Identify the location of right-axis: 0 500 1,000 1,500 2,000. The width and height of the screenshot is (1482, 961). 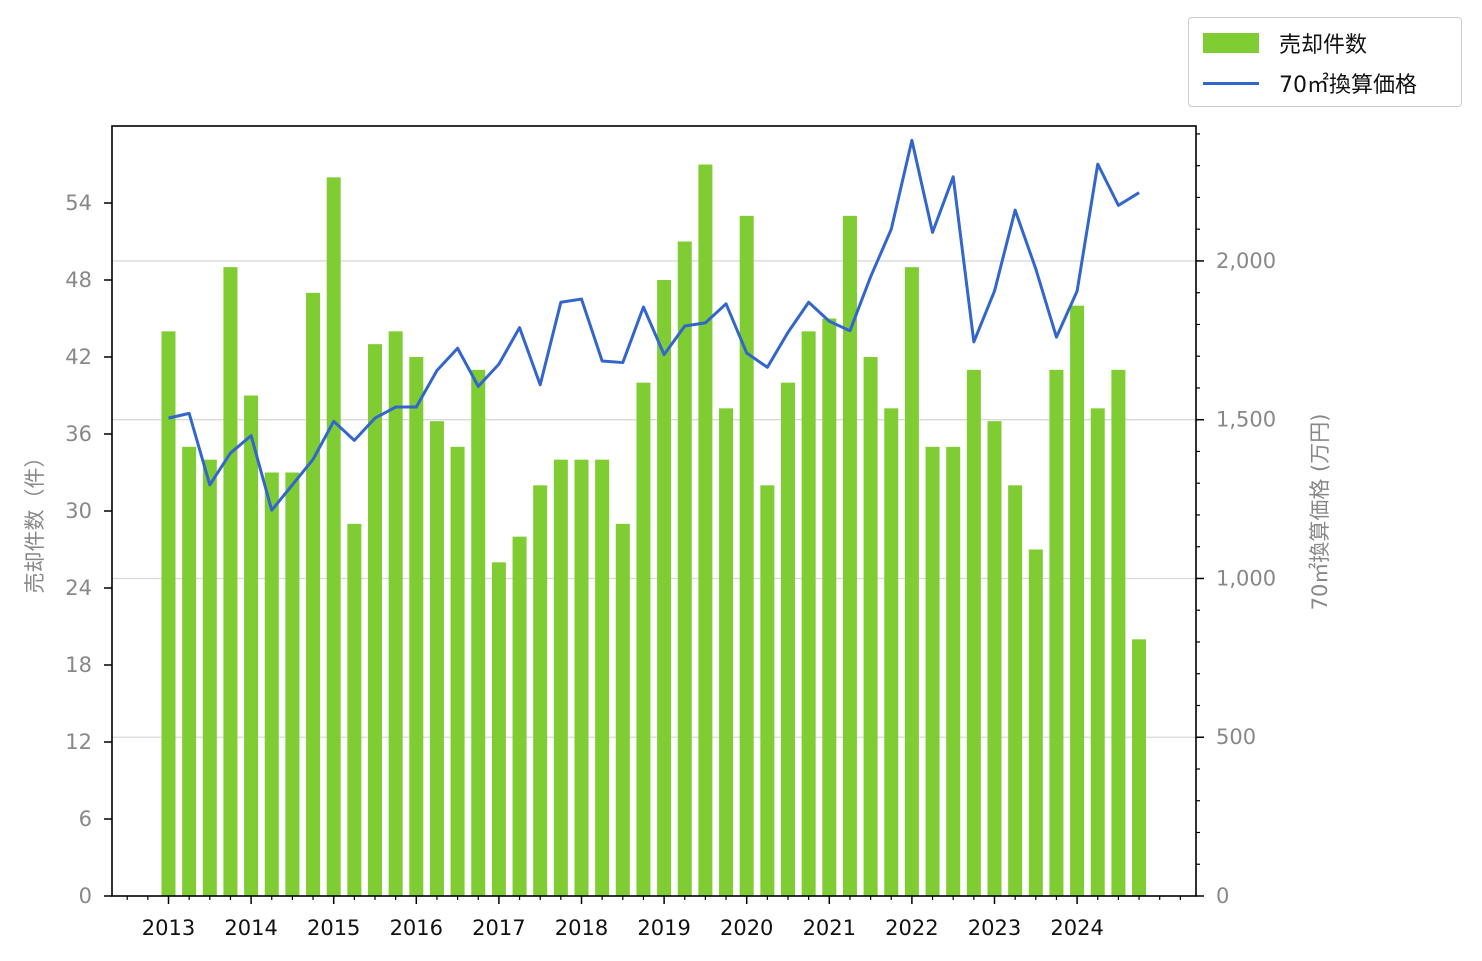
(1236, 520).